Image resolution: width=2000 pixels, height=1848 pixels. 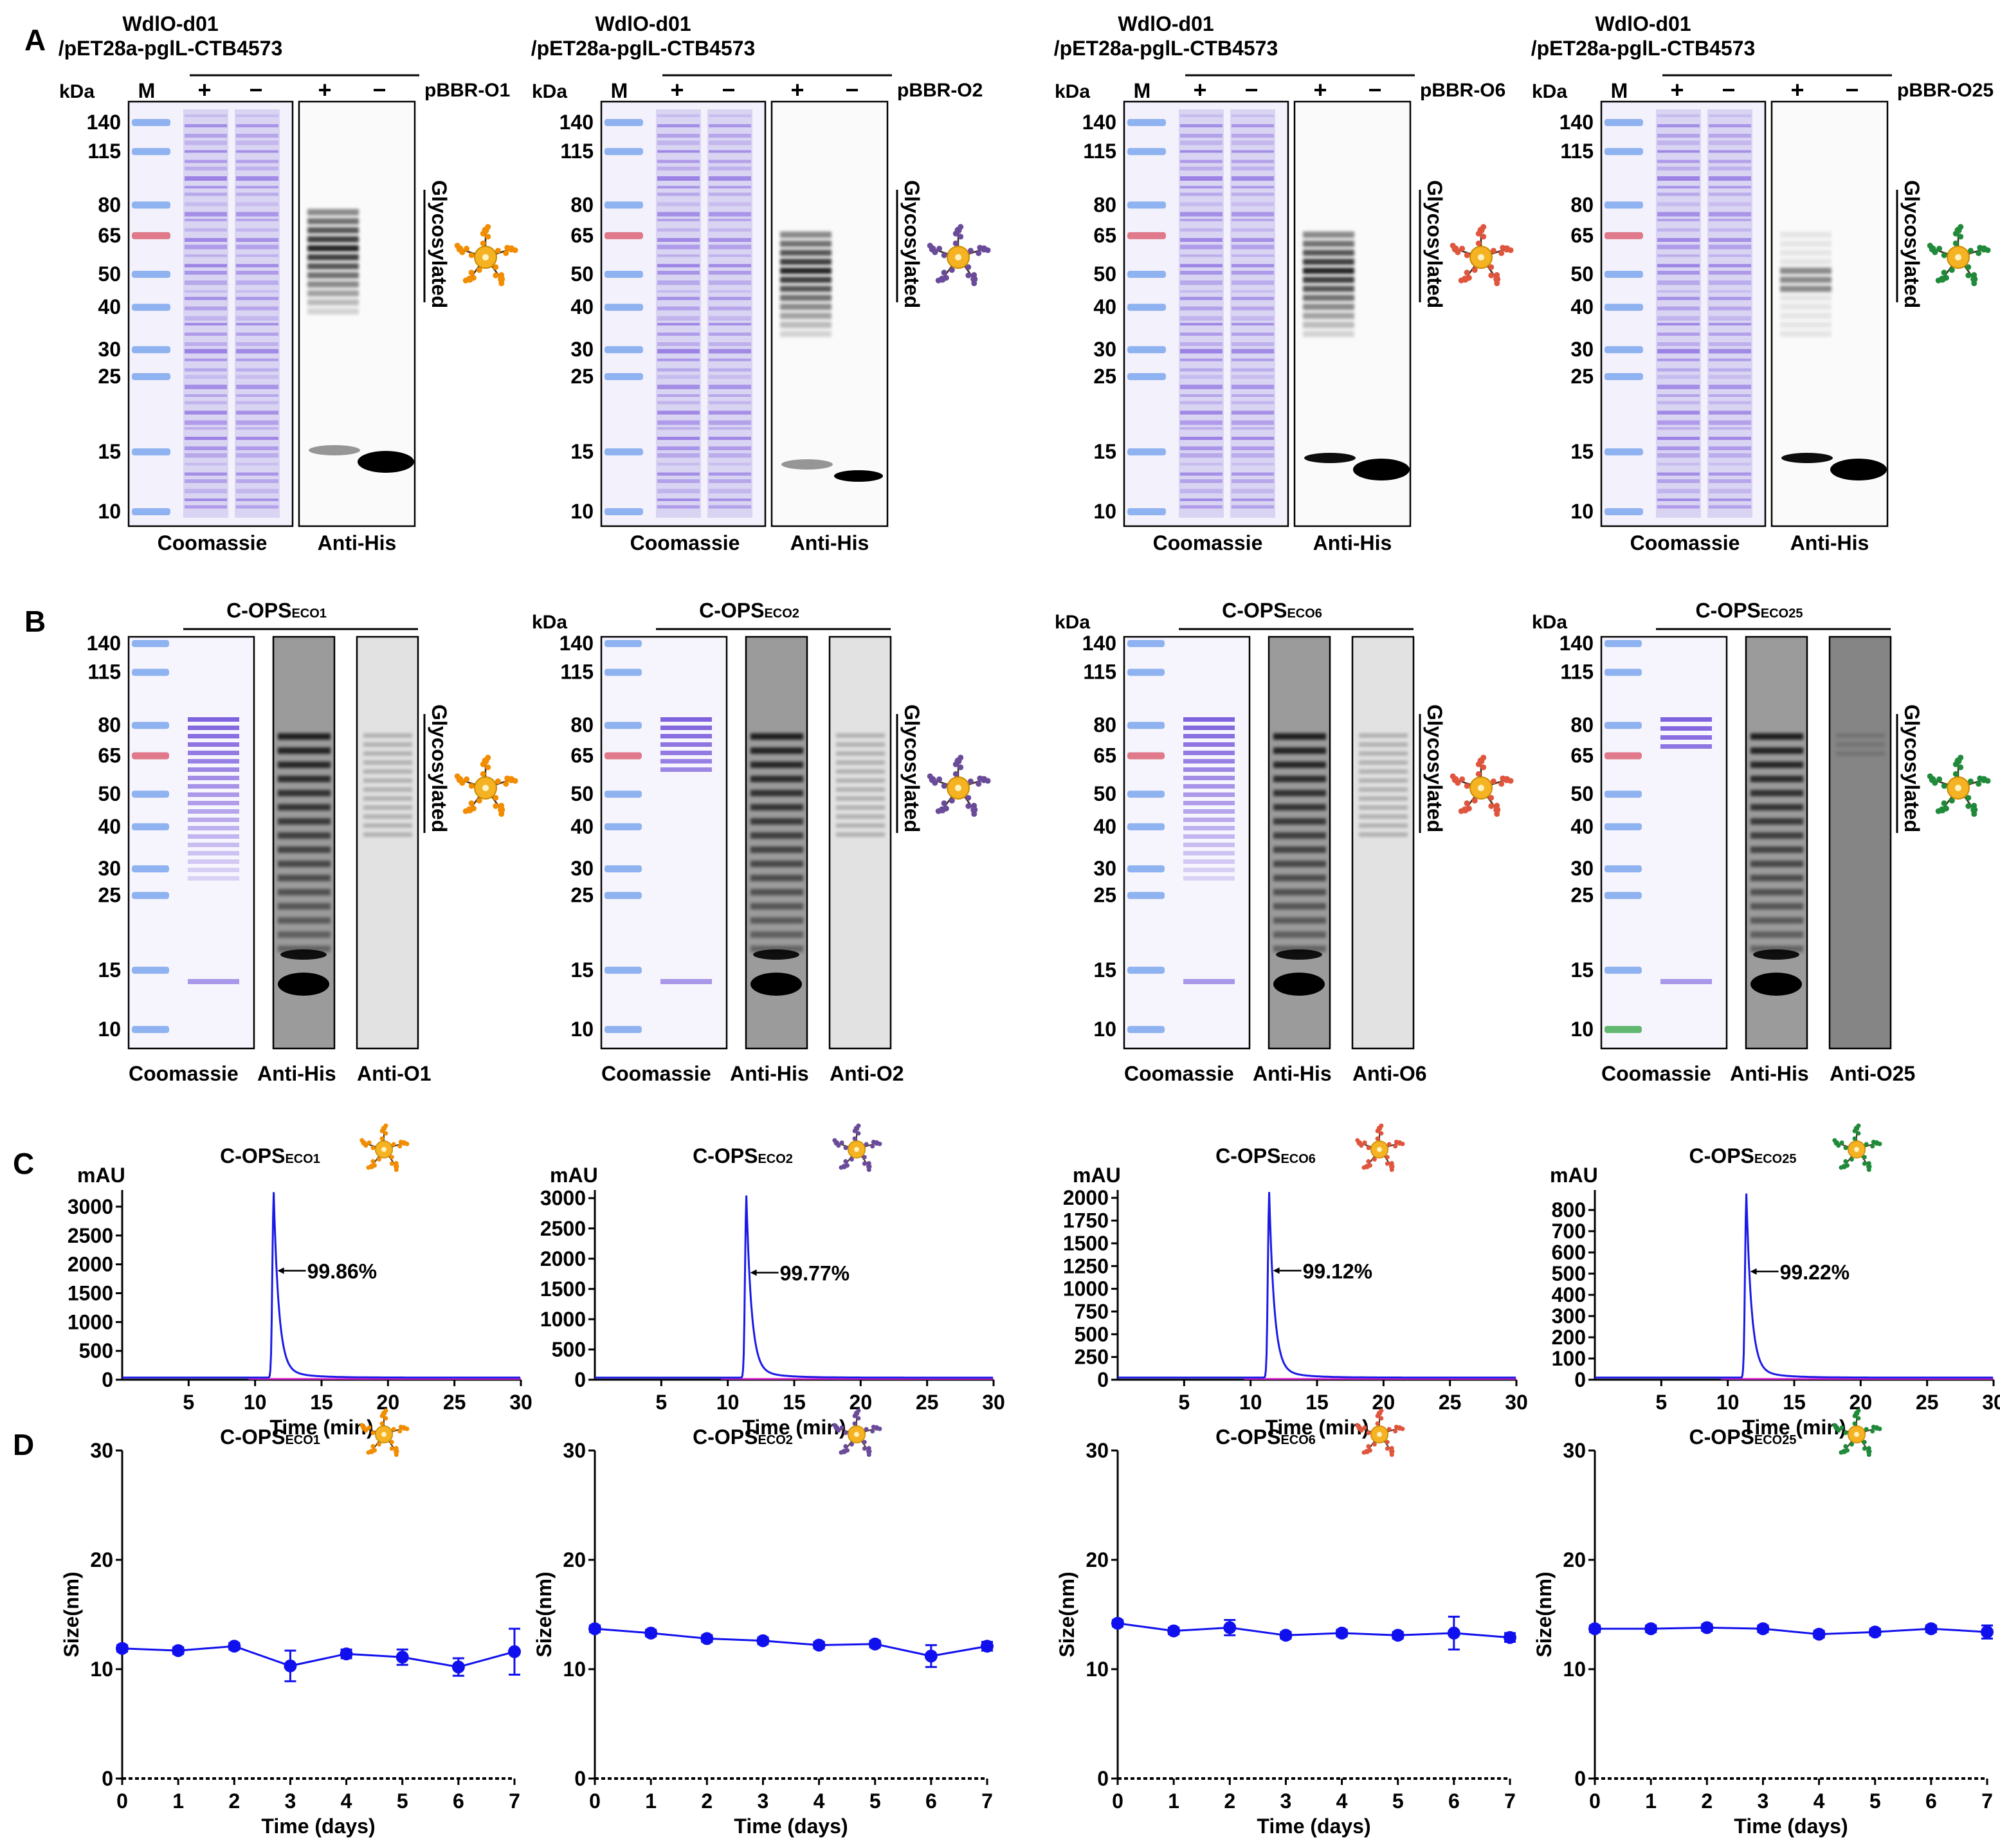 What do you see at coordinates (1580, 1379) in the screenshot?
I see `hplc-y-tick-label: 0` at bounding box center [1580, 1379].